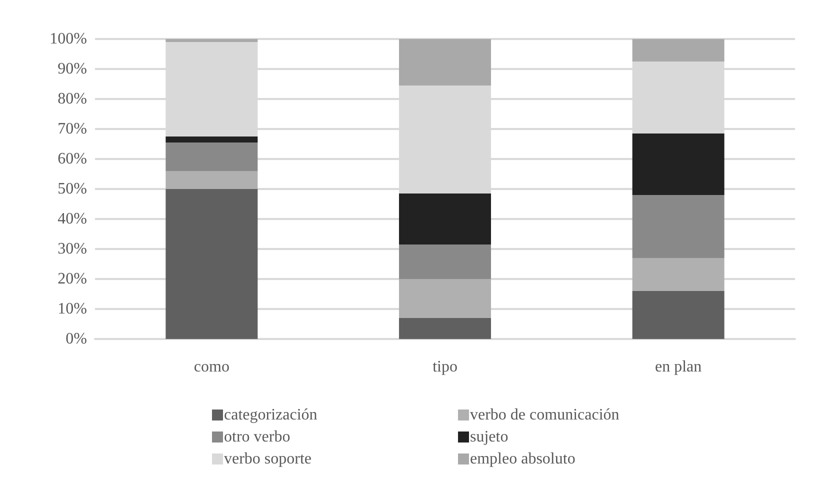 The image size is (813, 485). What do you see at coordinates (72, 249) in the screenshot?
I see `y-tick-label: 30%` at bounding box center [72, 249].